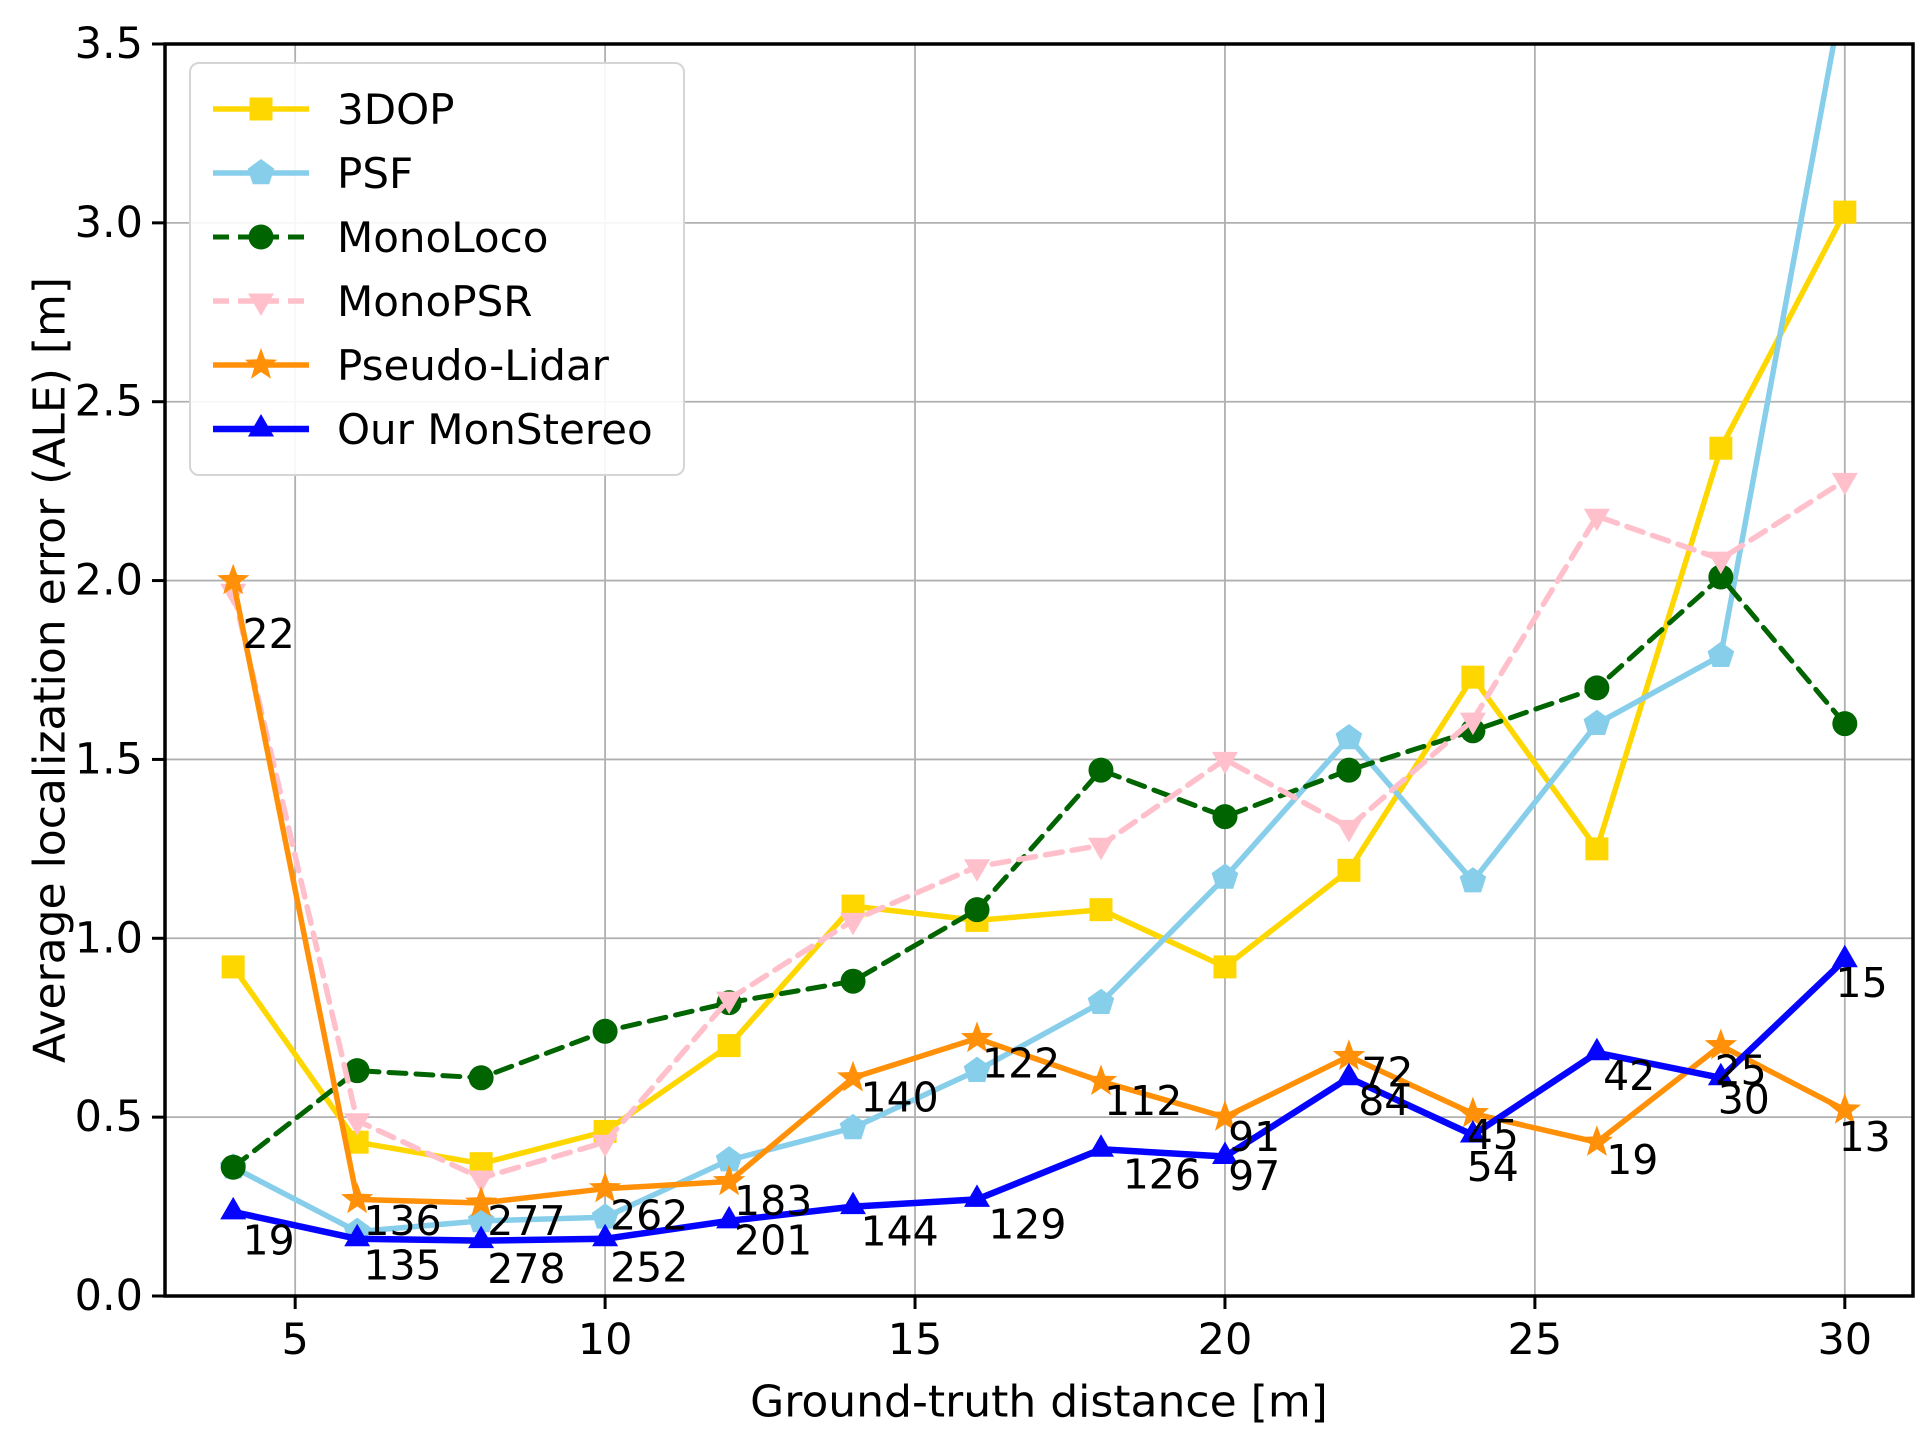  Describe the element at coordinates (109, 402) in the screenshot. I see `y-tick-label: 2.5` at that location.